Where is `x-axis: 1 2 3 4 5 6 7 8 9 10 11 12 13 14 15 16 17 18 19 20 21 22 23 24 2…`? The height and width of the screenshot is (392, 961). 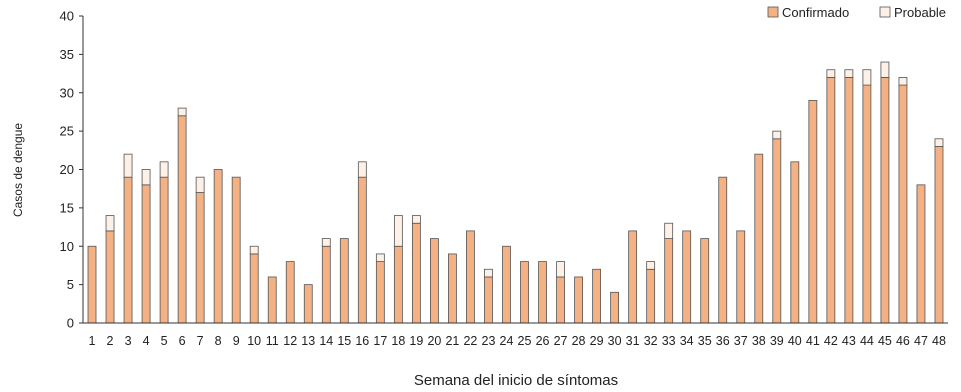
x-axis: 1 2 3 4 5 6 7 8 9 10 11 12 13 14 15 16 17 18 19 20 21 22 23 24 2… is located at coordinates (515, 335).